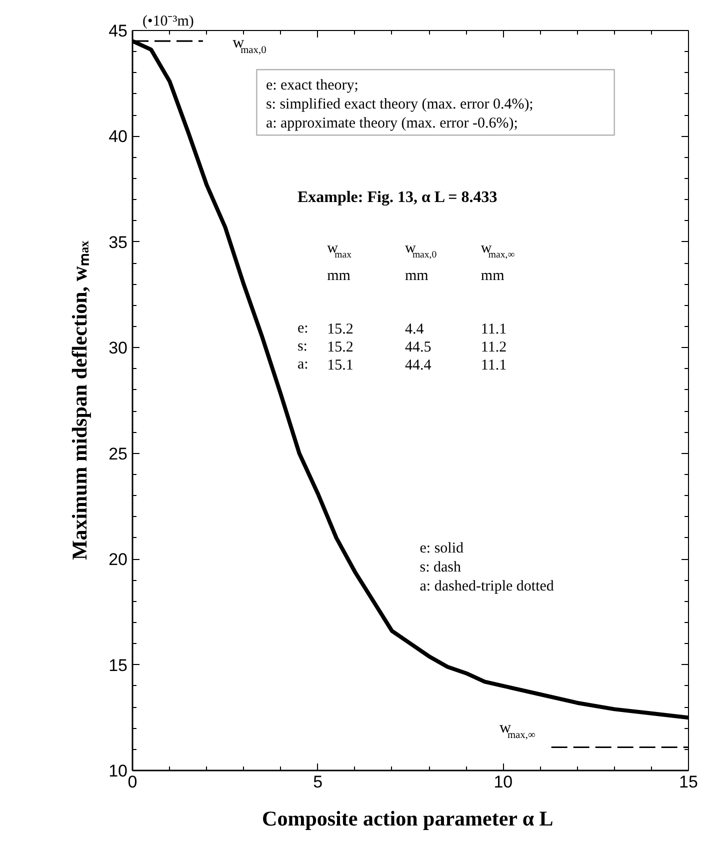 The image size is (703, 843). What do you see at coordinates (418, 348) in the screenshot?
I see `annotation: 44.5` at bounding box center [418, 348].